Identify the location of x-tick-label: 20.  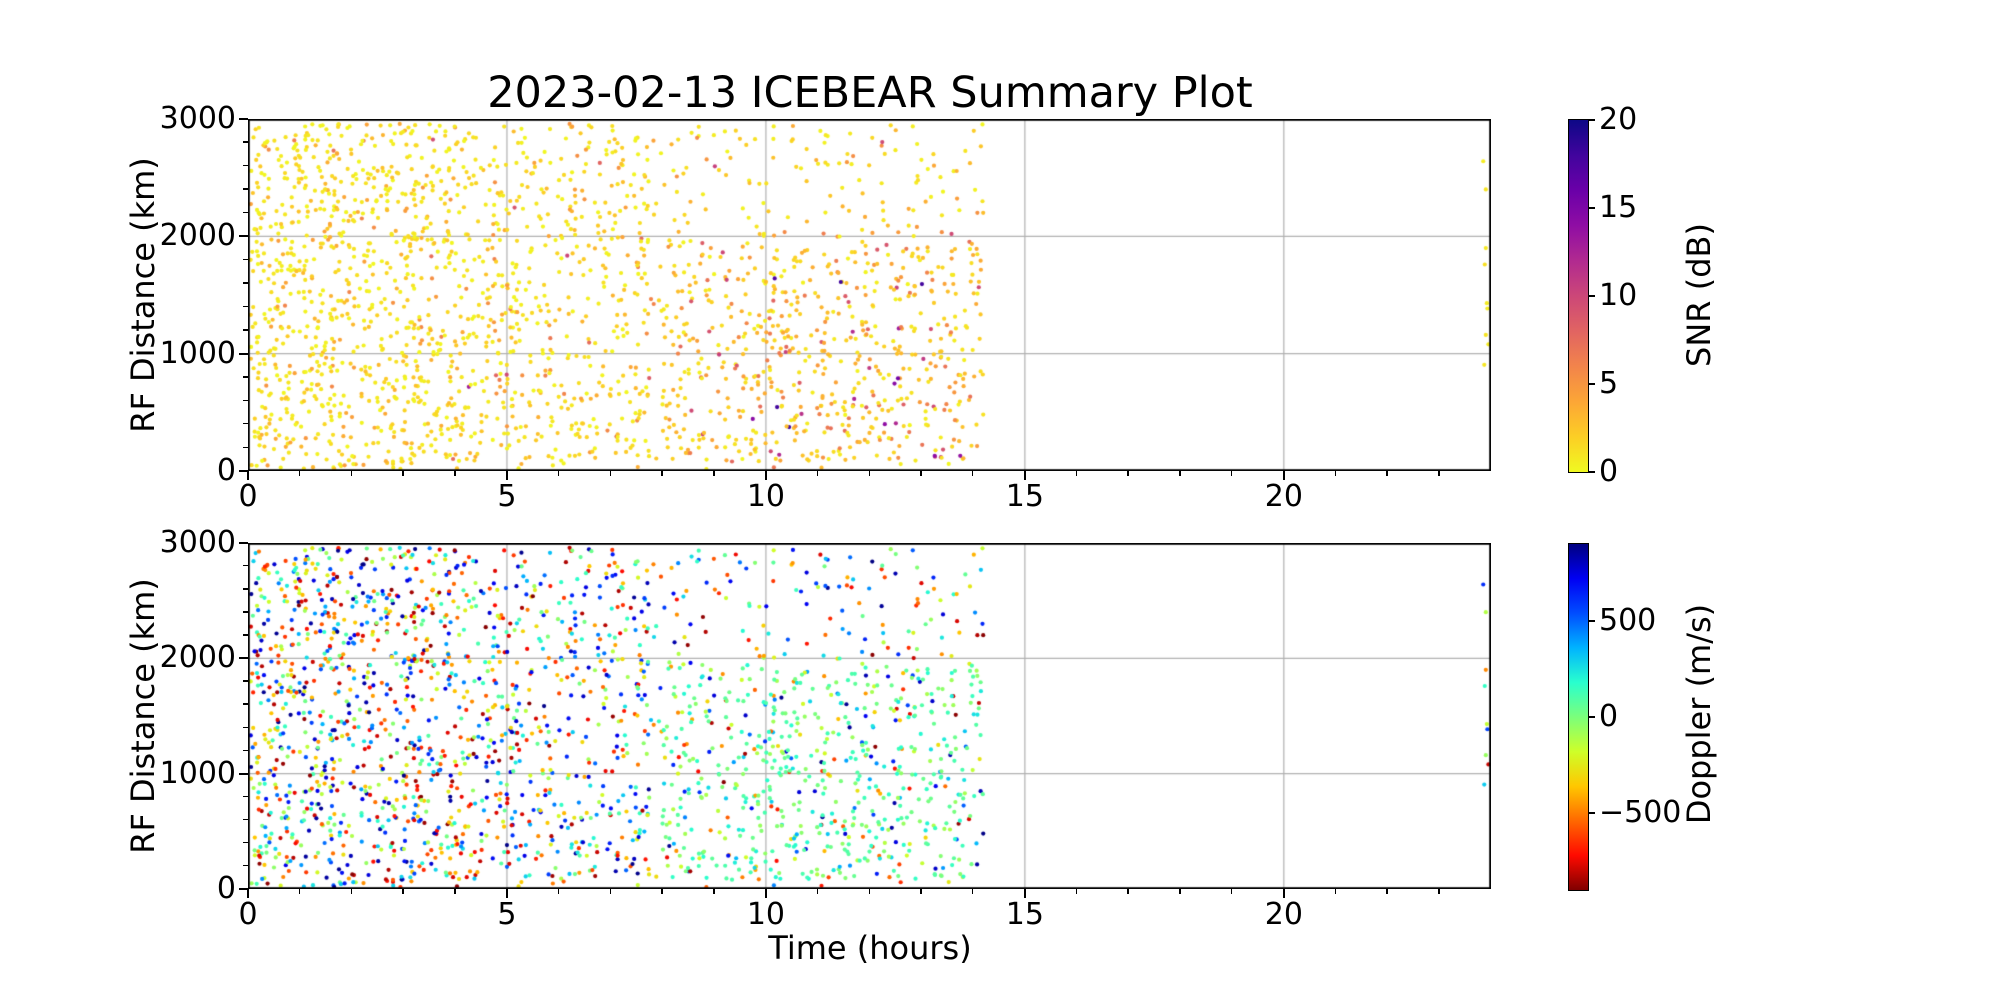
(1283, 914).